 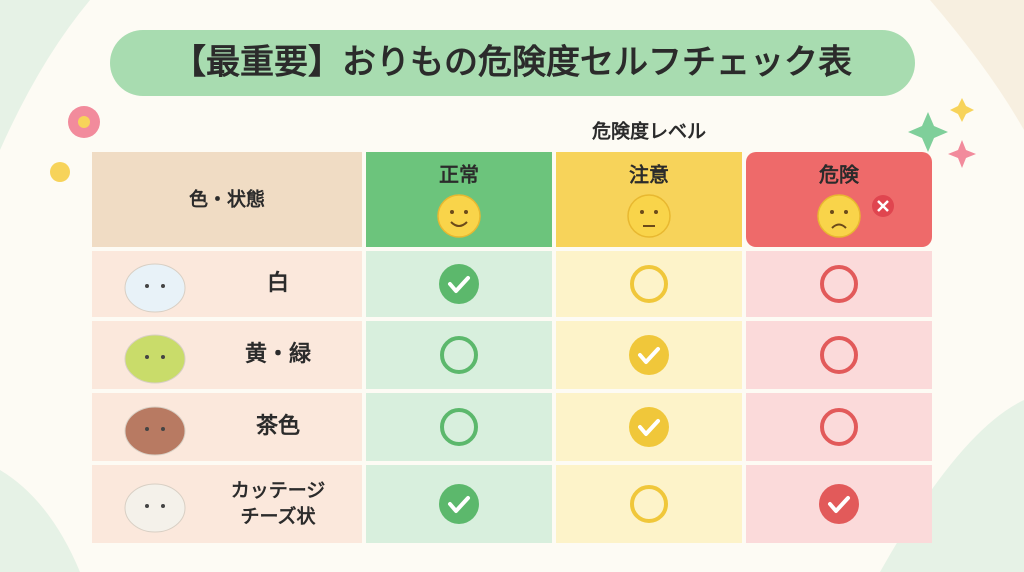 I want to click on column-header: 注意, so click(x=649, y=175).